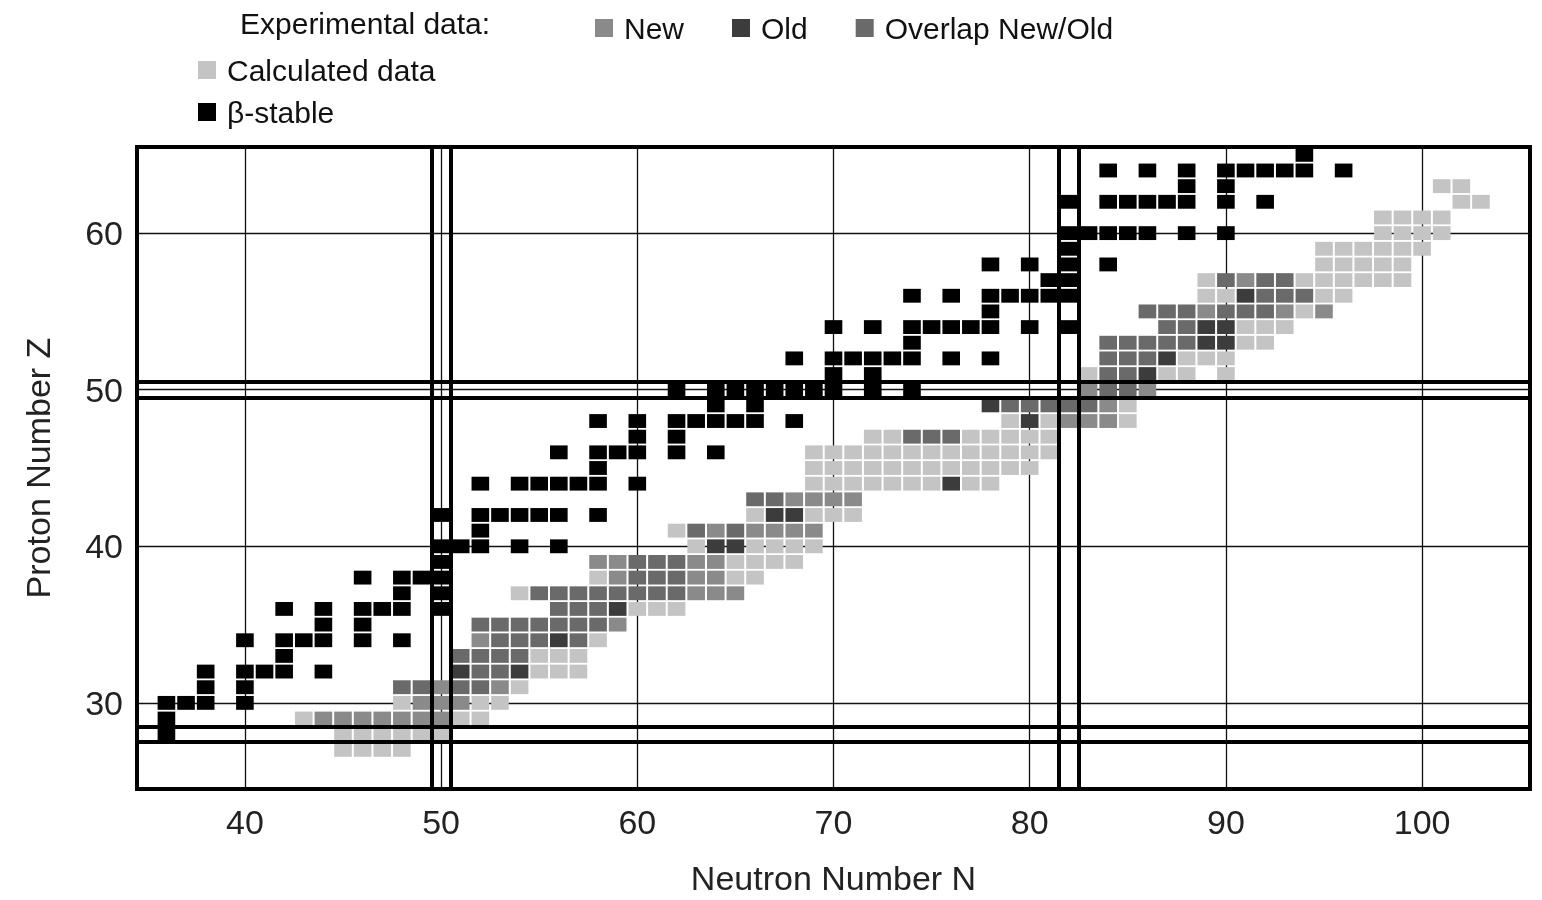  What do you see at coordinates (104, 233) in the screenshot?
I see `y-tick-label: 60` at bounding box center [104, 233].